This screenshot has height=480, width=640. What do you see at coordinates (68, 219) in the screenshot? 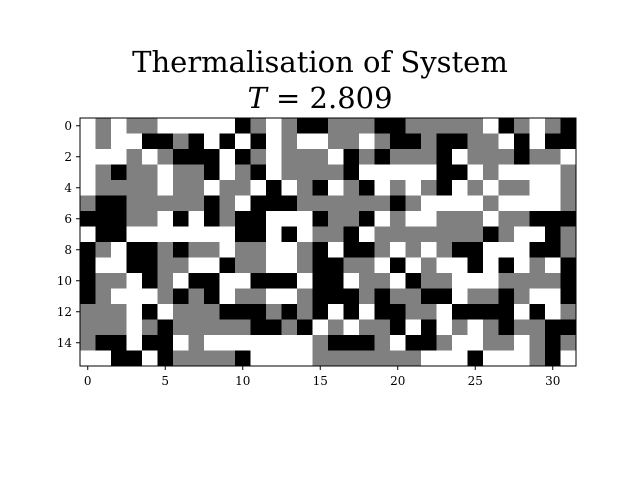
I see `y-tick-label: 6` at bounding box center [68, 219].